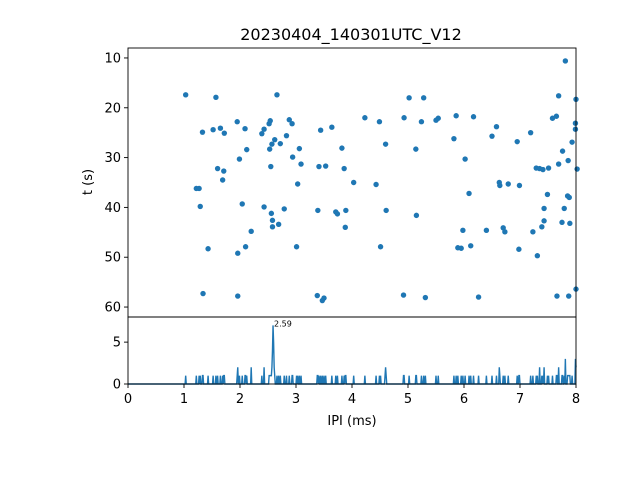 The height and width of the screenshot is (480, 640). Describe the element at coordinates (112, 108) in the screenshot. I see `y-tick-label: 20` at that location.